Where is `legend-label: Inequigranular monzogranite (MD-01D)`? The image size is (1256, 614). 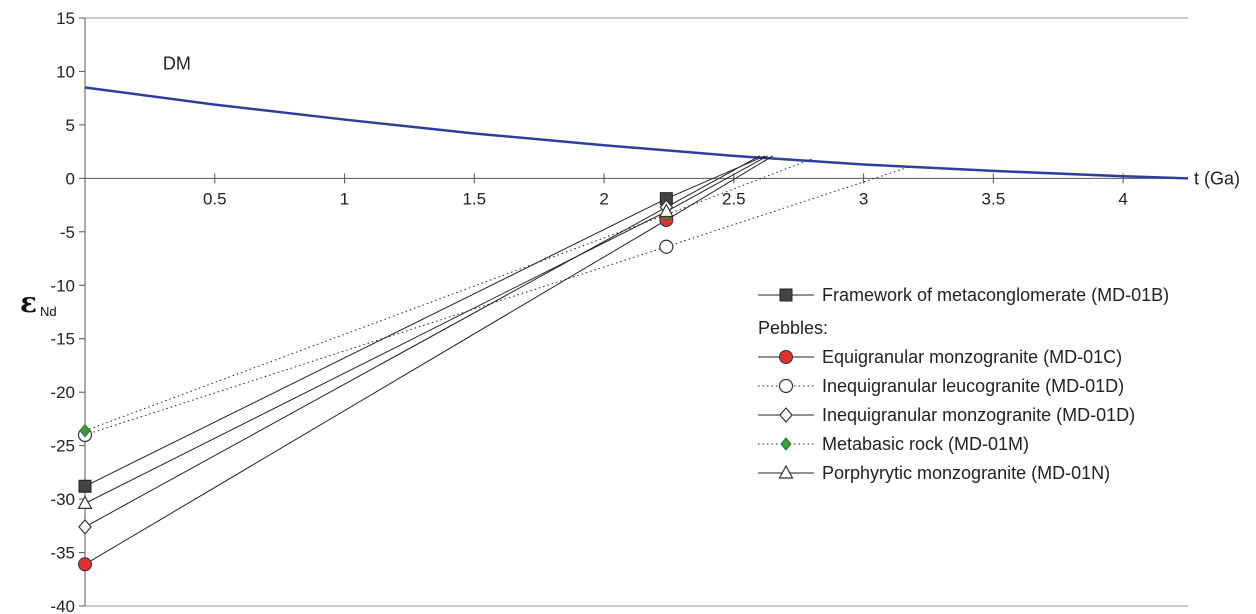
legend-label: Inequigranular monzogranite (MD-01D) is located at coordinates (978, 415).